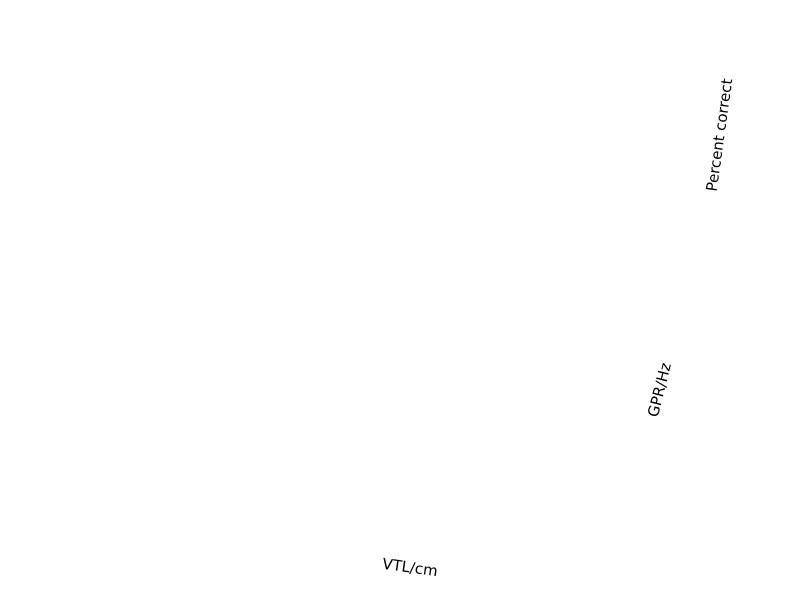 Image resolution: width=800 pixels, height=600 pixels. I want to click on y-axis-label: GPR/Hz, so click(659, 390).